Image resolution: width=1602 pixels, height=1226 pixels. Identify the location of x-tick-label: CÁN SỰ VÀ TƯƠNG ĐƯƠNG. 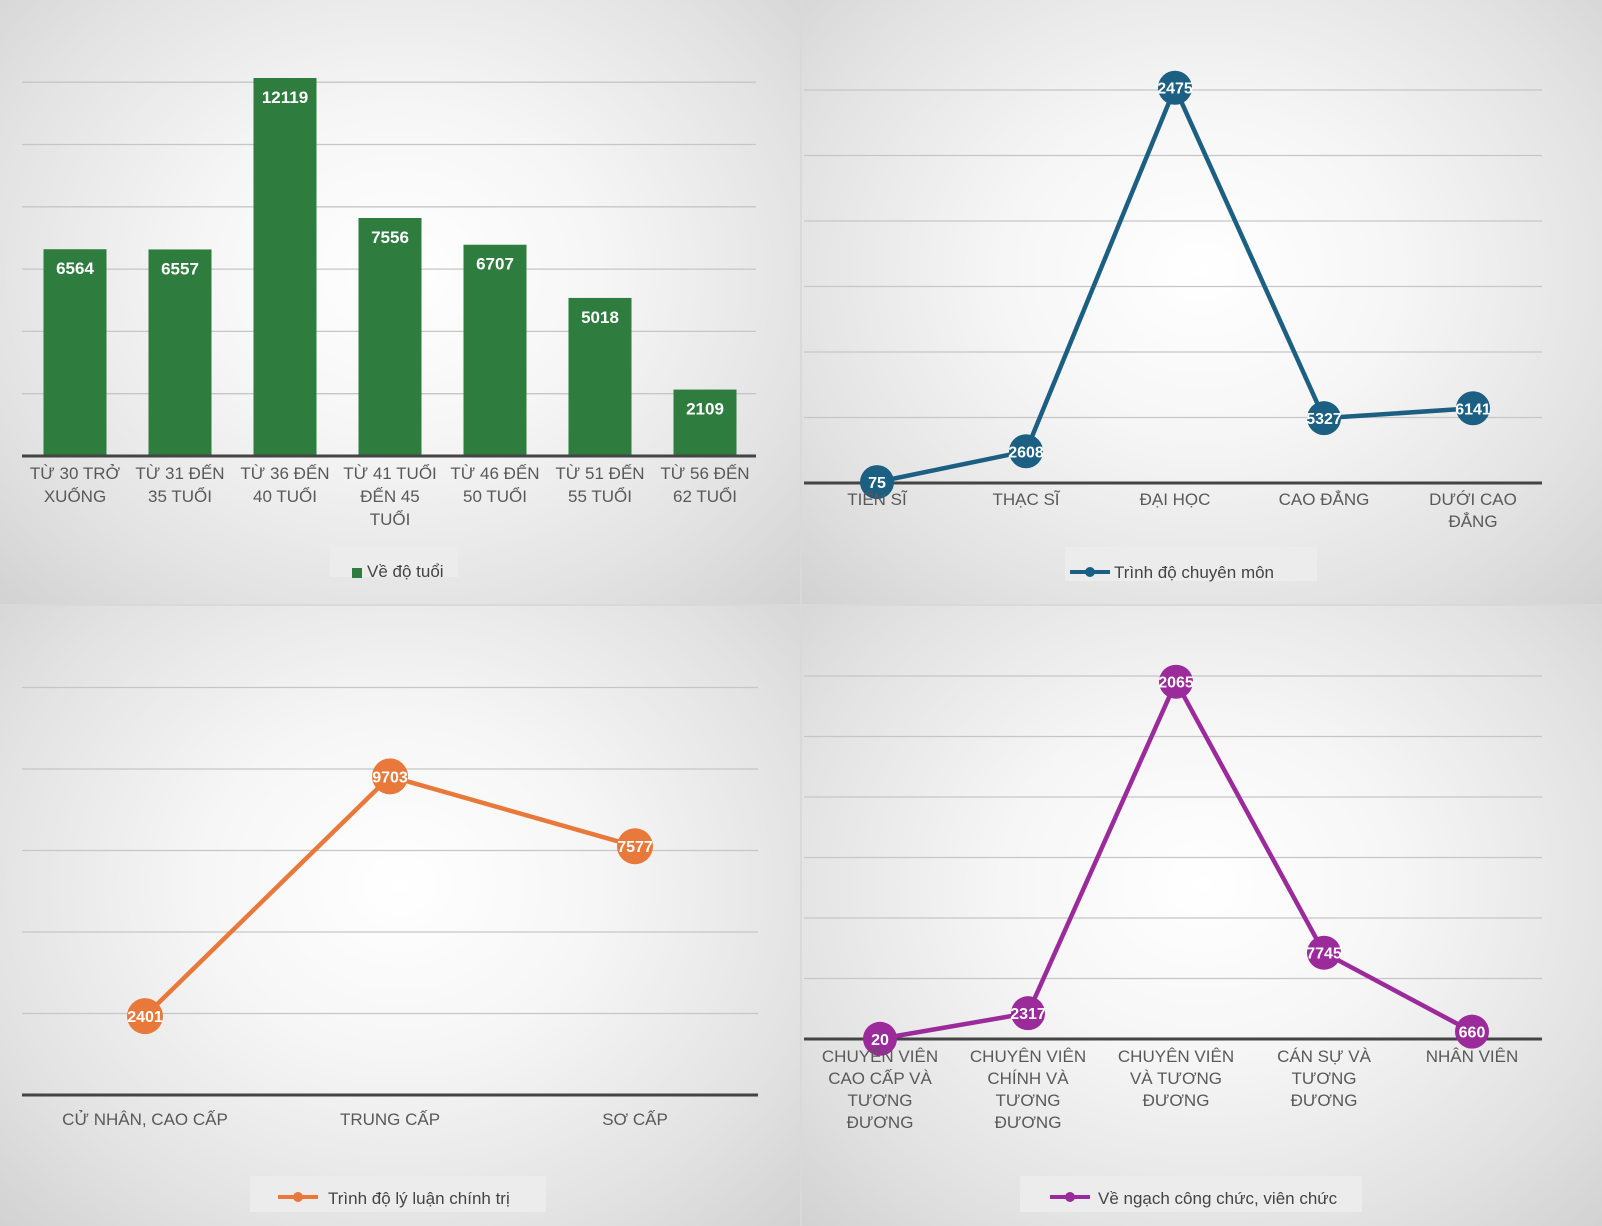
(1324, 1078).